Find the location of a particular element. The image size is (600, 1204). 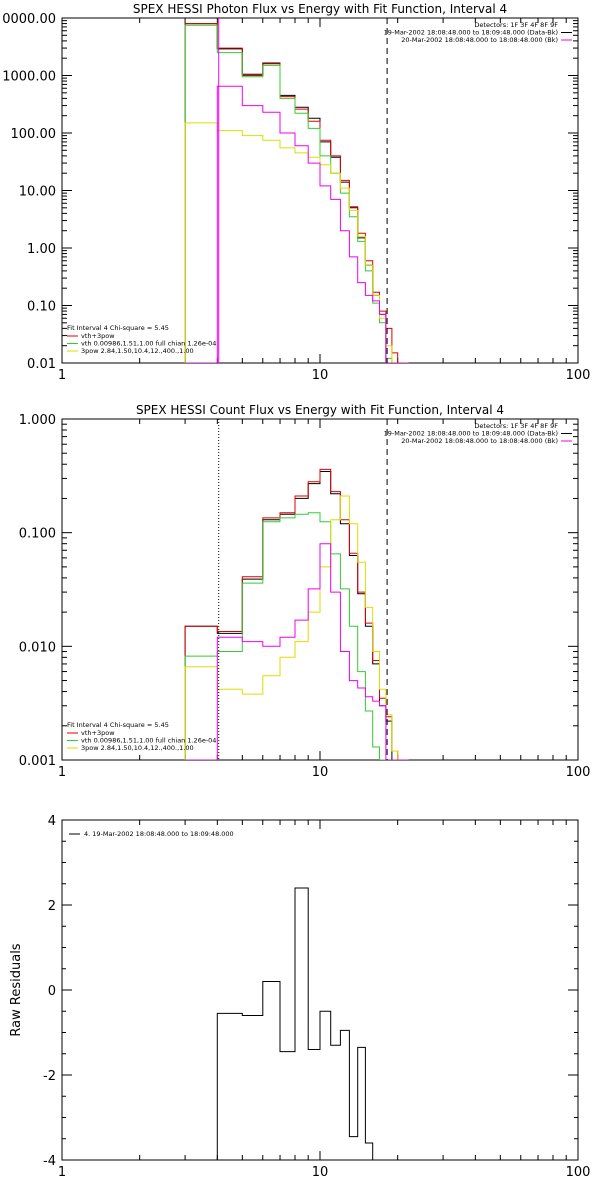

y-tick-label: 0.001 is located at coordinates (37, 761).